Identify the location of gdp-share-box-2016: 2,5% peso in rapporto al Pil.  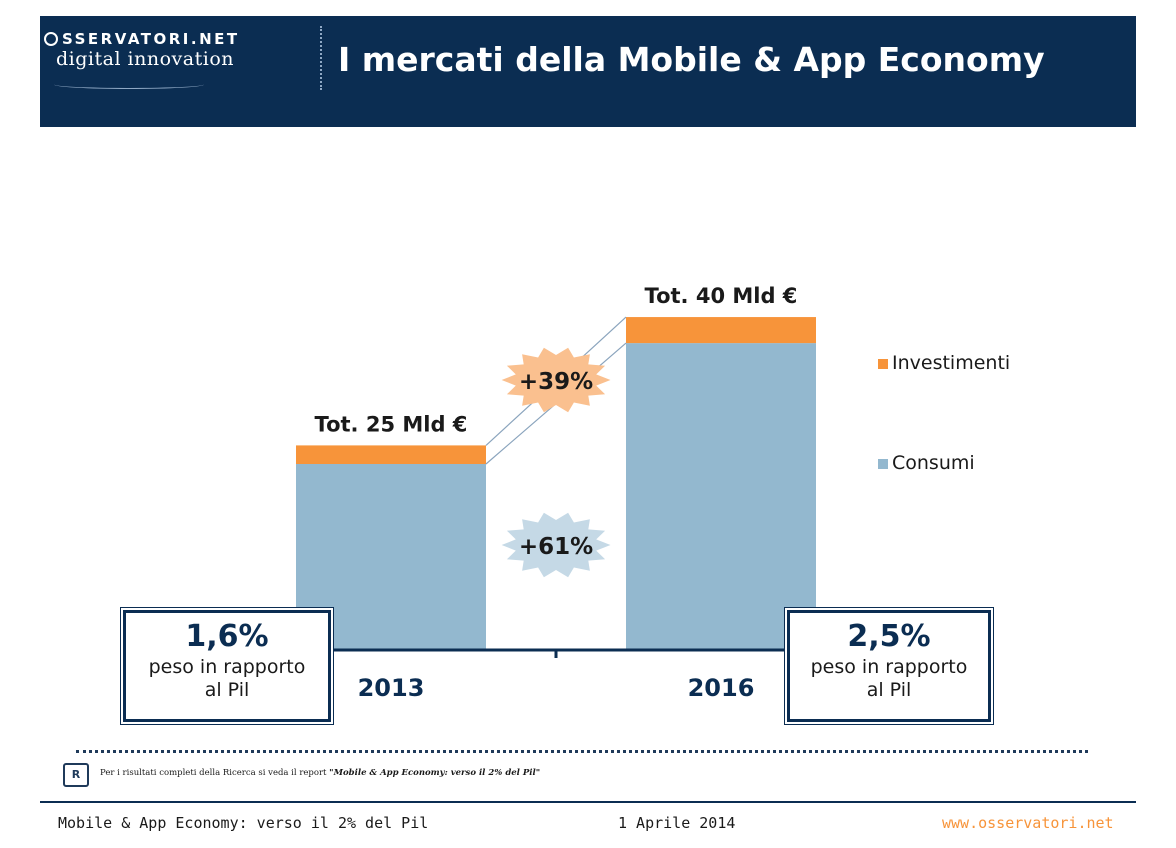
(889, 666).